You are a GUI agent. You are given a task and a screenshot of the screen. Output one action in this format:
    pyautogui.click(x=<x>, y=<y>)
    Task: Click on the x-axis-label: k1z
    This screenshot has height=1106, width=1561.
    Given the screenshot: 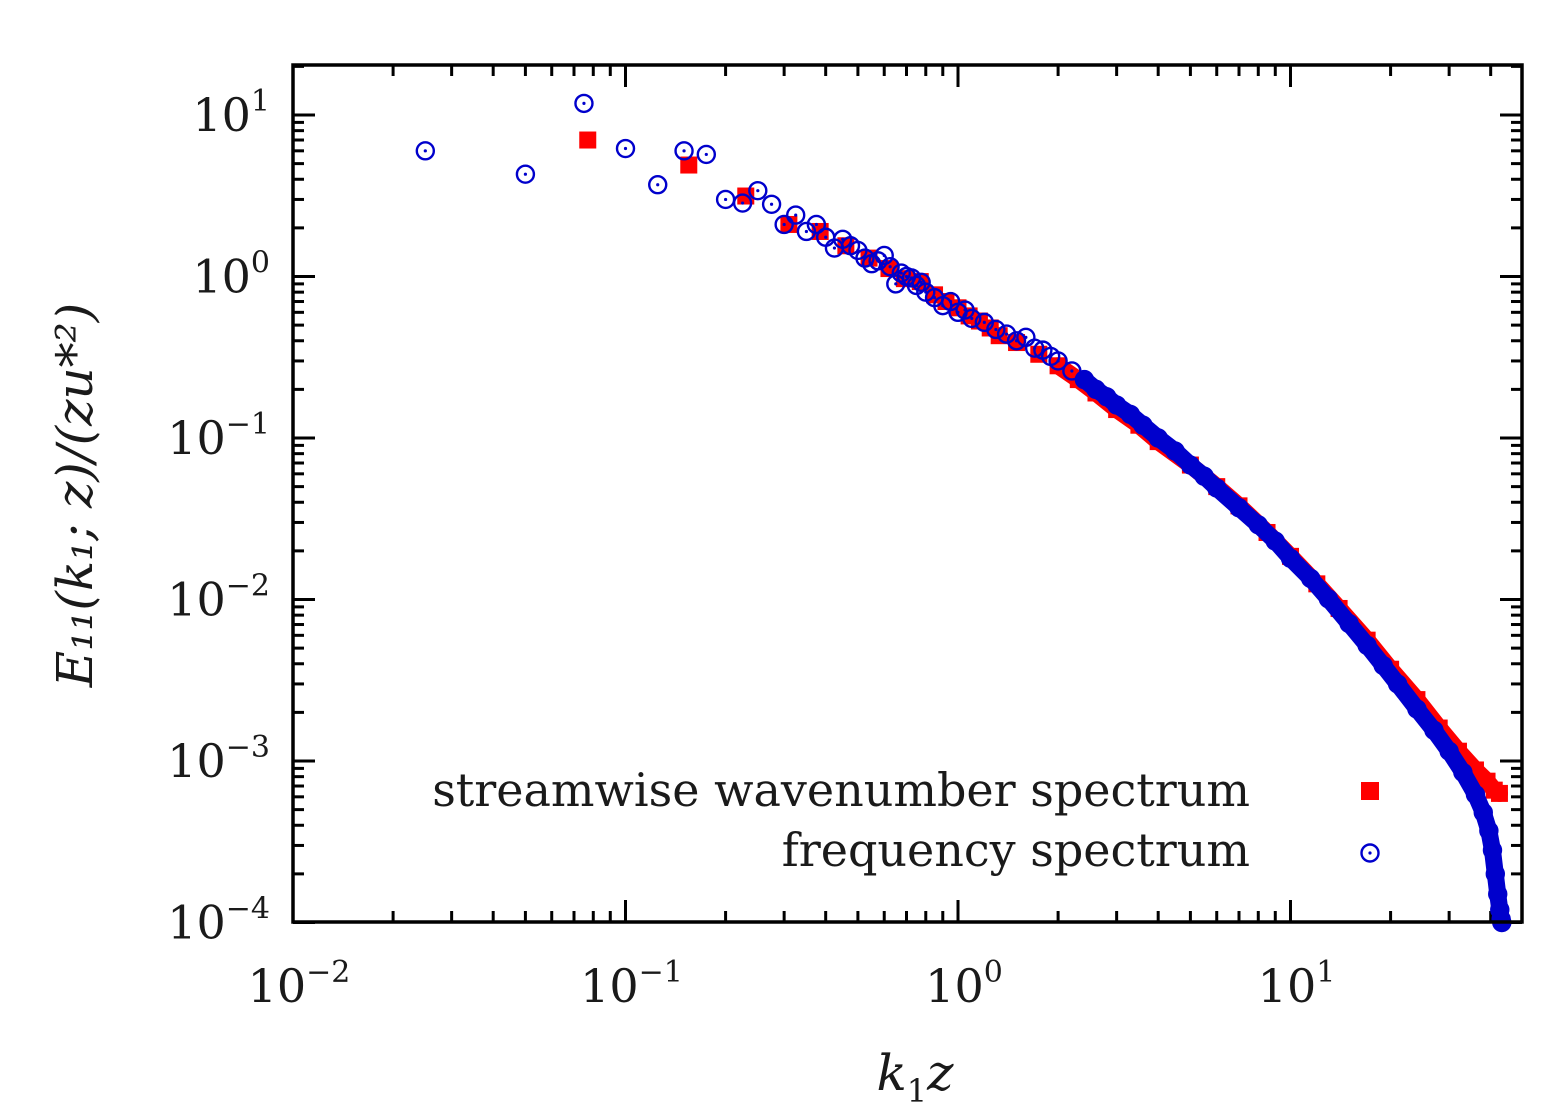 What is the action you would take?
    pyautogui.click(x=915, y=1075)
    